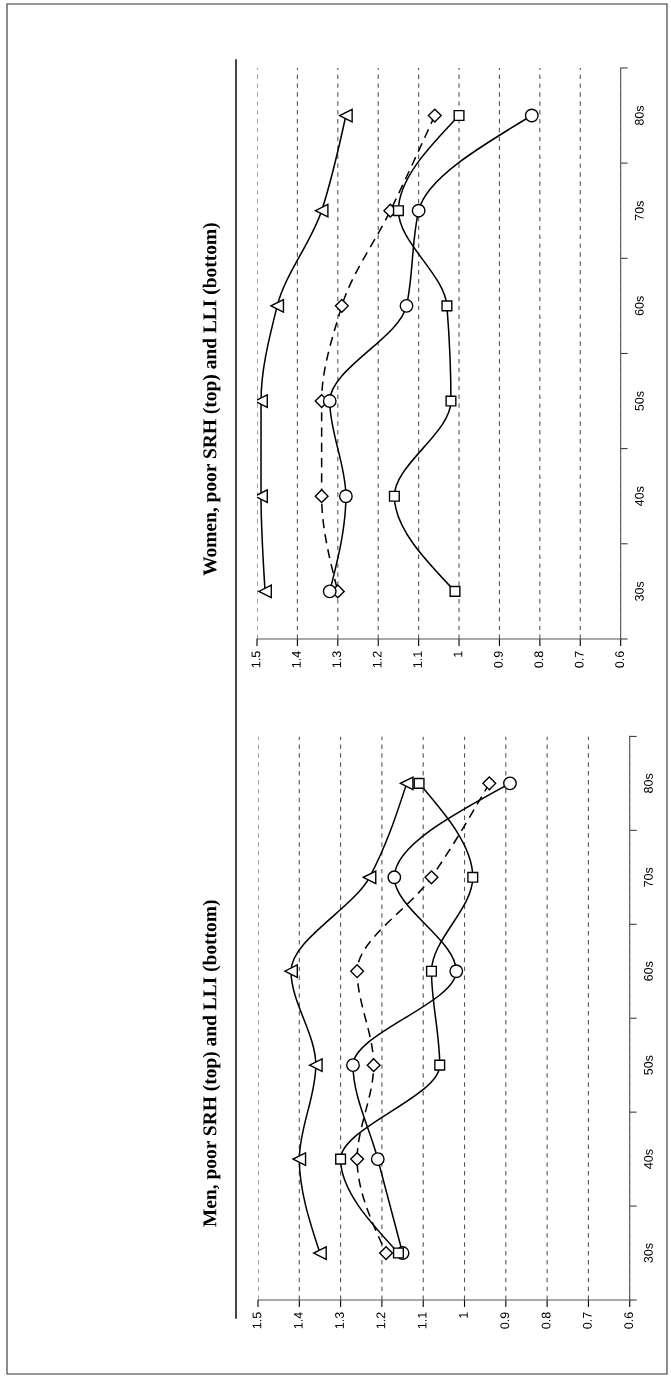 The height and width of the screenshot is (1378, 671). Describe the element at coordinates (211, 399) in the screenshot. I see `text: Women, poor SRH (top) and LLI (bottom)` at that location.